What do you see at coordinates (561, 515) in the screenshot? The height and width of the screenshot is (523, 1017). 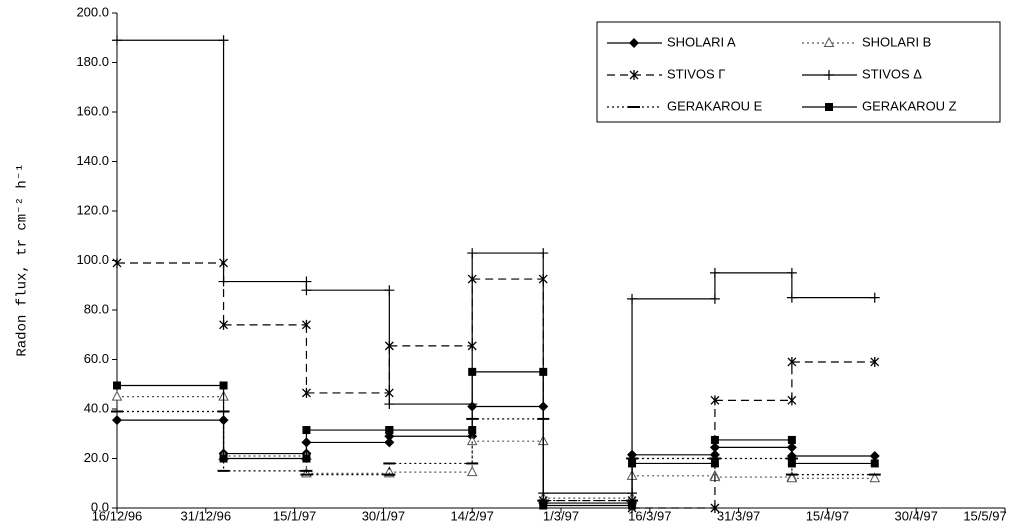 I see `x-tick-label: 1/3/97` at bounding box center [561, 515].